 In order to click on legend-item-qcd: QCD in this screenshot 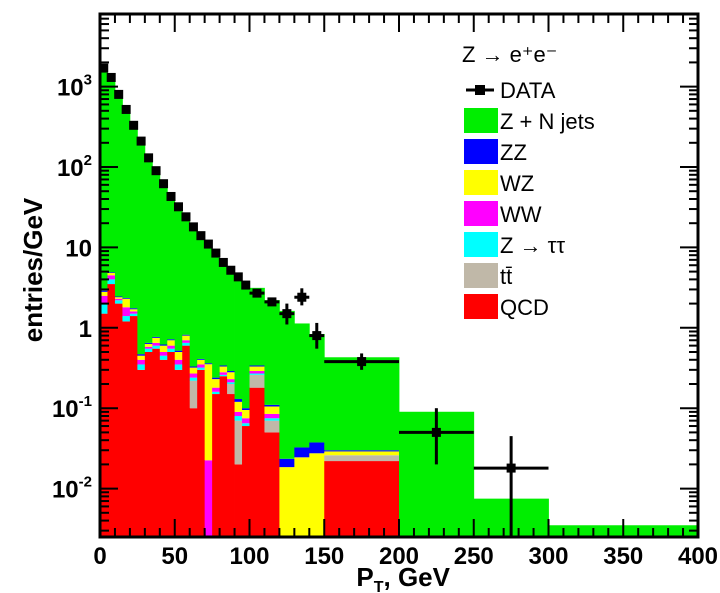, I will do `click(506, 307)`.